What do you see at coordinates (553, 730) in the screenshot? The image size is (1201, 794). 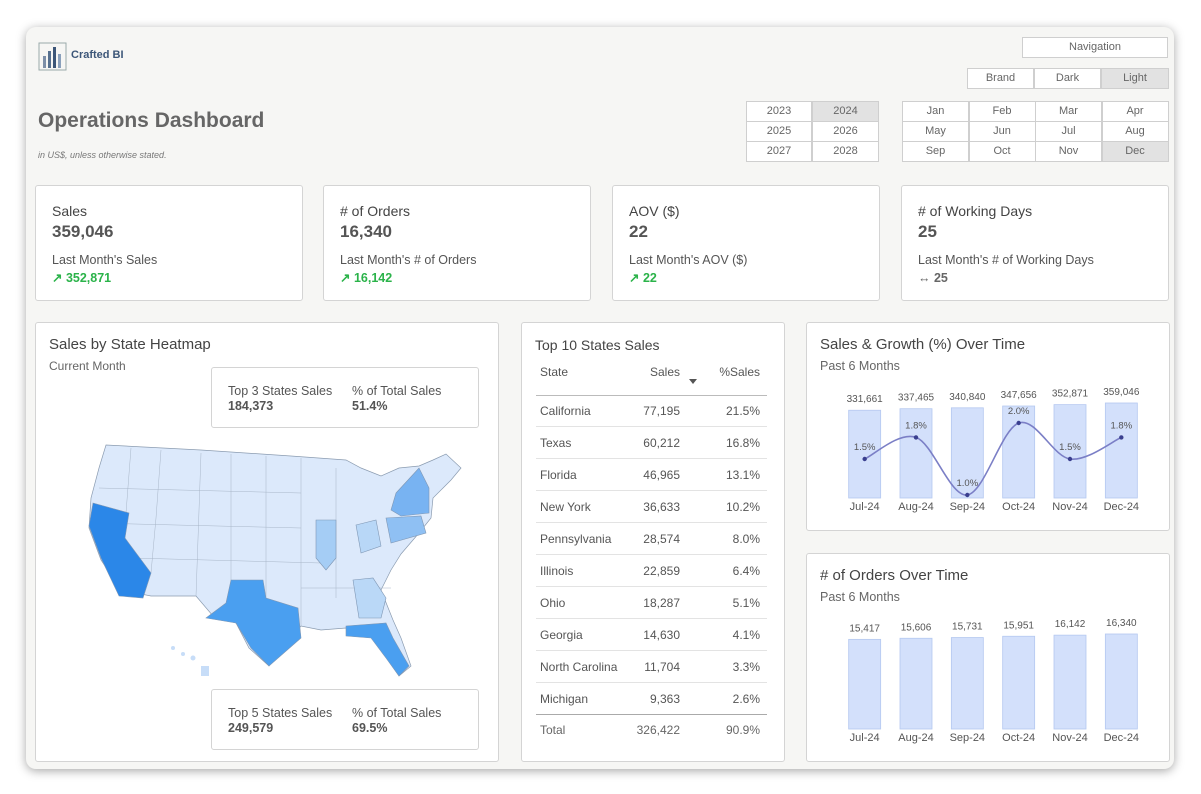 I see `total-cell: Total` at bounding box center [553, 730].